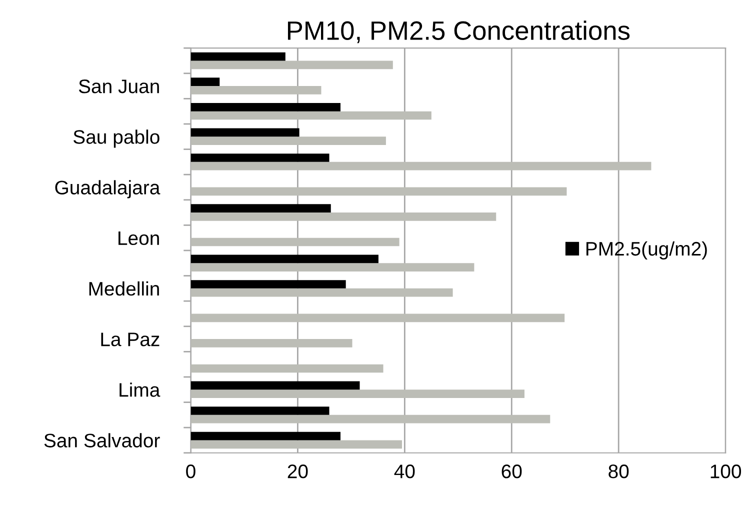 The height and width of the screenshot is (506, 748). What do you see at coordinates (138, 238) in the screenshot?
I see `y-tick-label: Leon` at bounding box center [138, 238].